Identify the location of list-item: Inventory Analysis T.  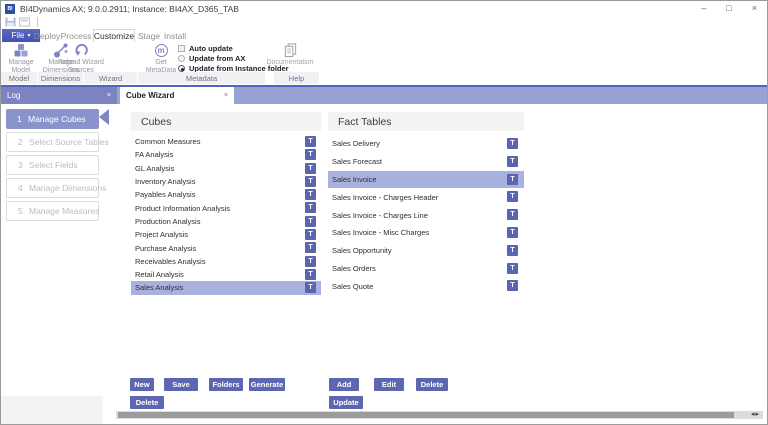
(226, 181).